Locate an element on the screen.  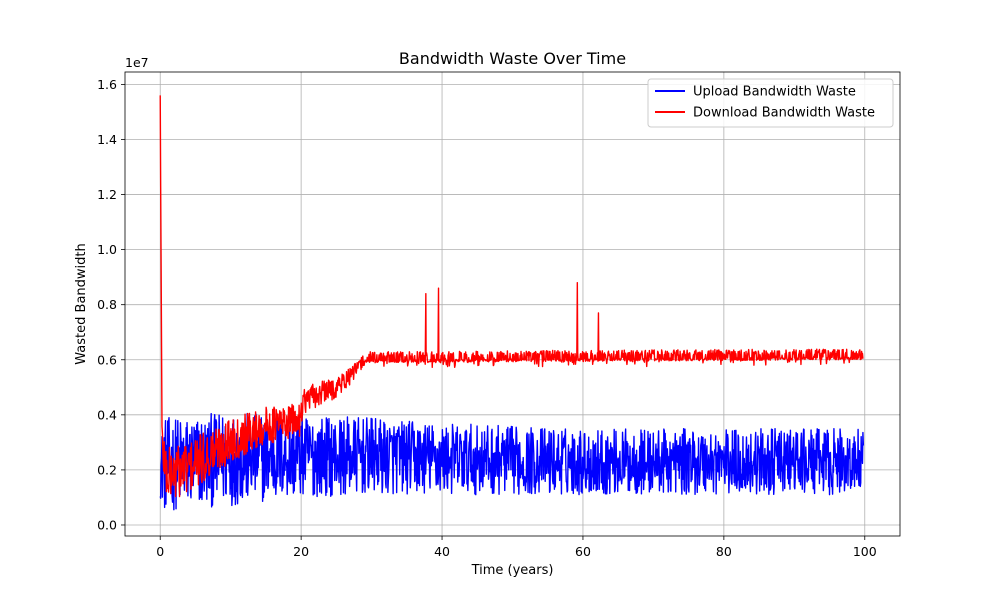
upload-waste-line is located at coordinates (512, 461).